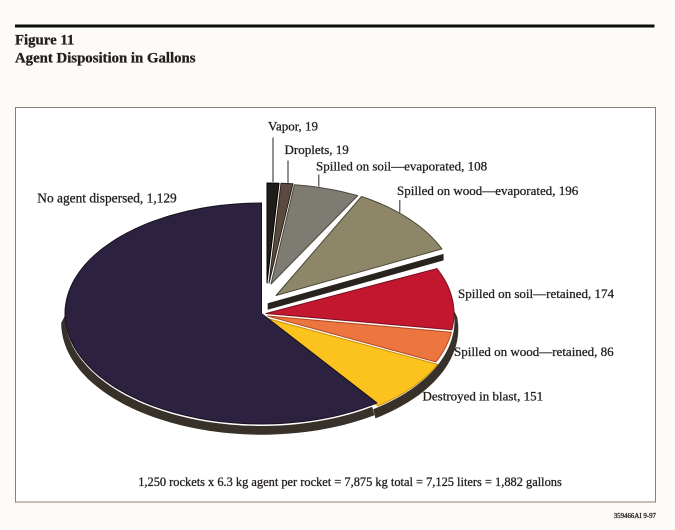 The image size is (675, 530). What do you see at coordinates (317, 149) in the screenshot?
I see `svg-text: Droplets, 19` at bounding box center [317, 149].